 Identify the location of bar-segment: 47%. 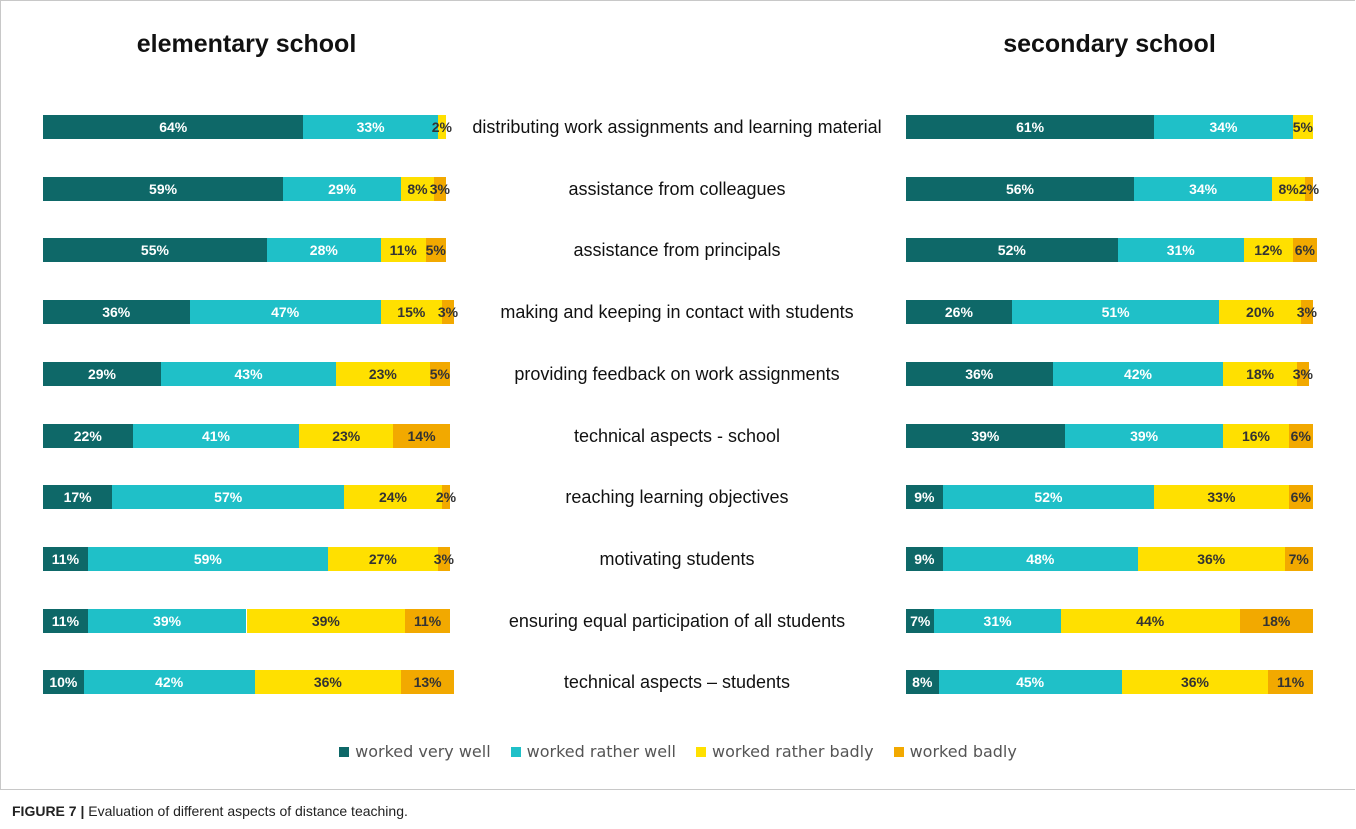
(285, 312).